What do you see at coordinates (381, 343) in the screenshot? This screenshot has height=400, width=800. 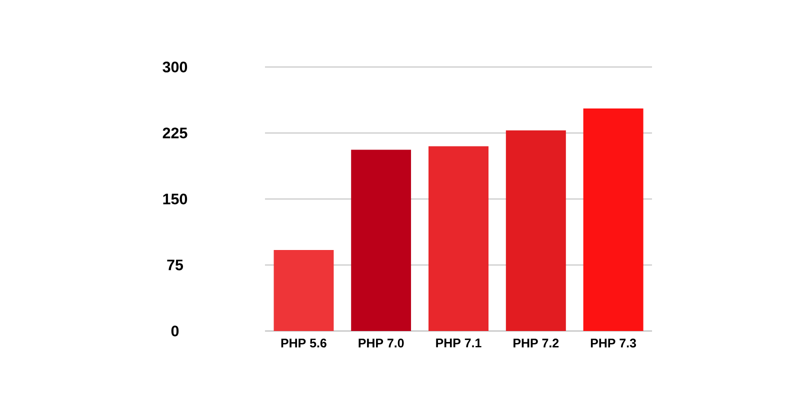 I see `x-tick-label: PHP 7.0` at bounding box center [381, 343].